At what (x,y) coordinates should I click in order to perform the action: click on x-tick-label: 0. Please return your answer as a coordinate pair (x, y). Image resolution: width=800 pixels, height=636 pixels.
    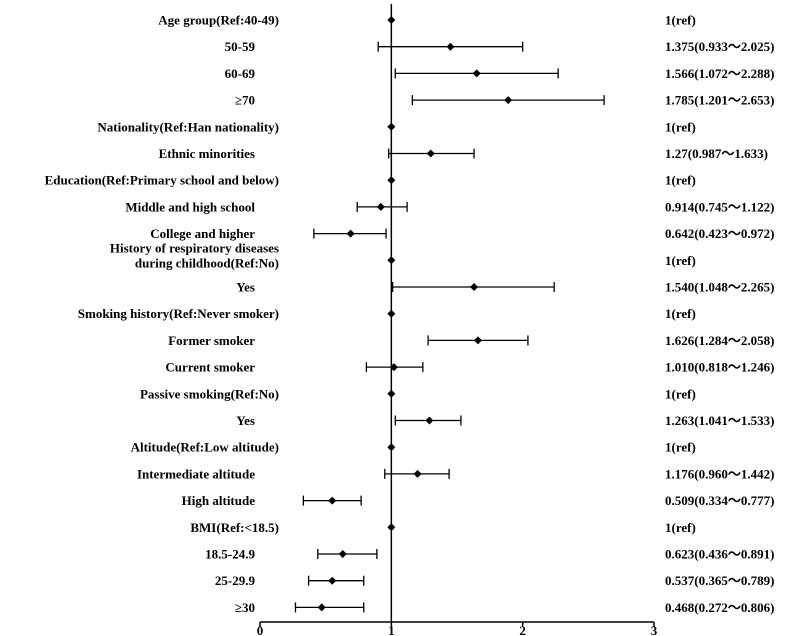
    Looking at the image, I should click on (260, 629).